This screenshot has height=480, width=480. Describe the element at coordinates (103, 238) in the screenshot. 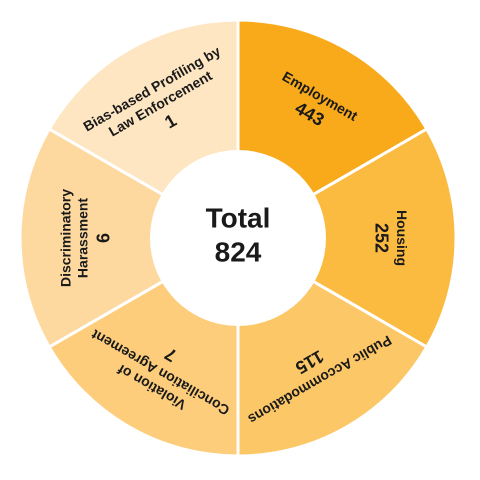

I see `value-label: 6` at that location.